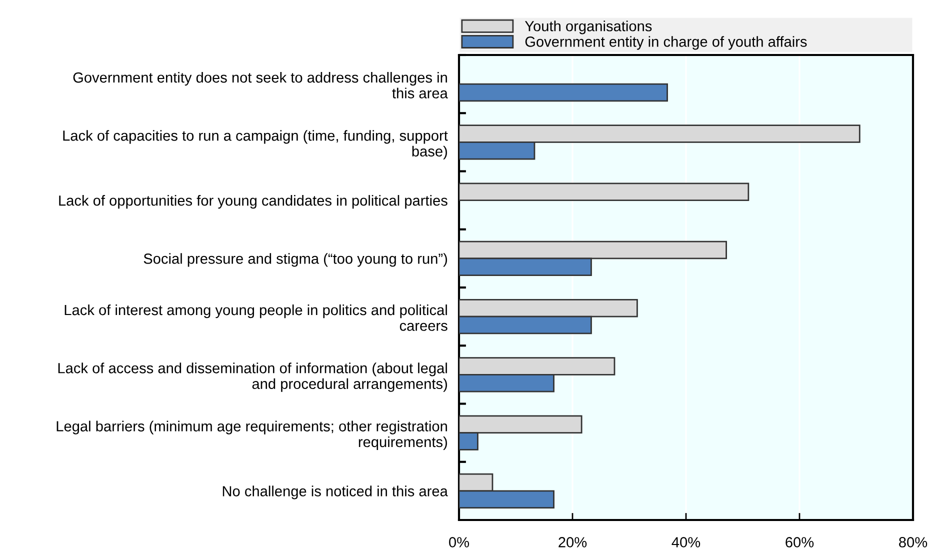 Image resolution: width=930 pixels, height=552 pixels. Describe the element at coordinates (588, 27) in the screenshot. I see `legend-label: Youth organisations` at that location.